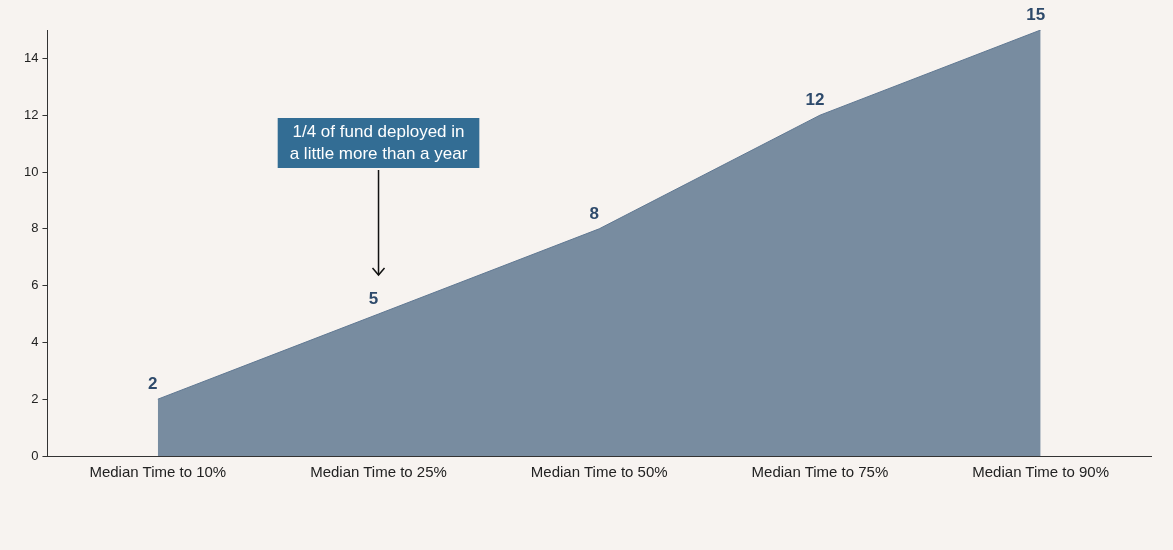 Image resolution: width=1173 pixels, height=550 pixels. What do you see at coordinates (815, 100) in the screenshot?
I see `data-label: 12` at bounding box center [815, 100].